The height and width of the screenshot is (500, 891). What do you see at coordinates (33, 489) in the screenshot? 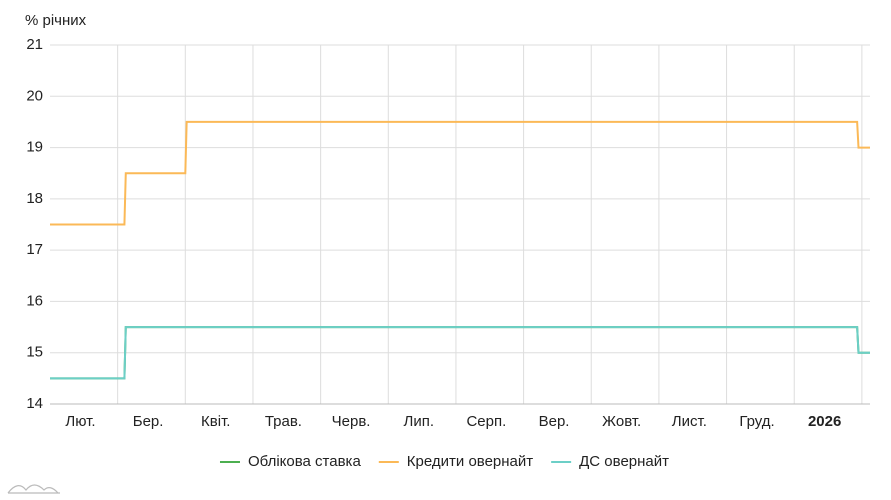
I see `logo` at bounding box center [33, 489].